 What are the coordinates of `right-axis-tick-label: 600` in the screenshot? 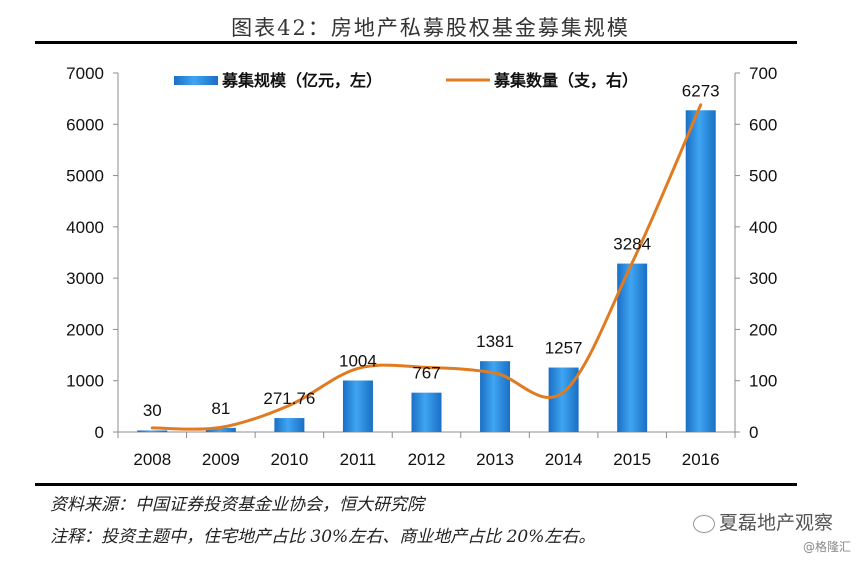 It's located at (763, 124).